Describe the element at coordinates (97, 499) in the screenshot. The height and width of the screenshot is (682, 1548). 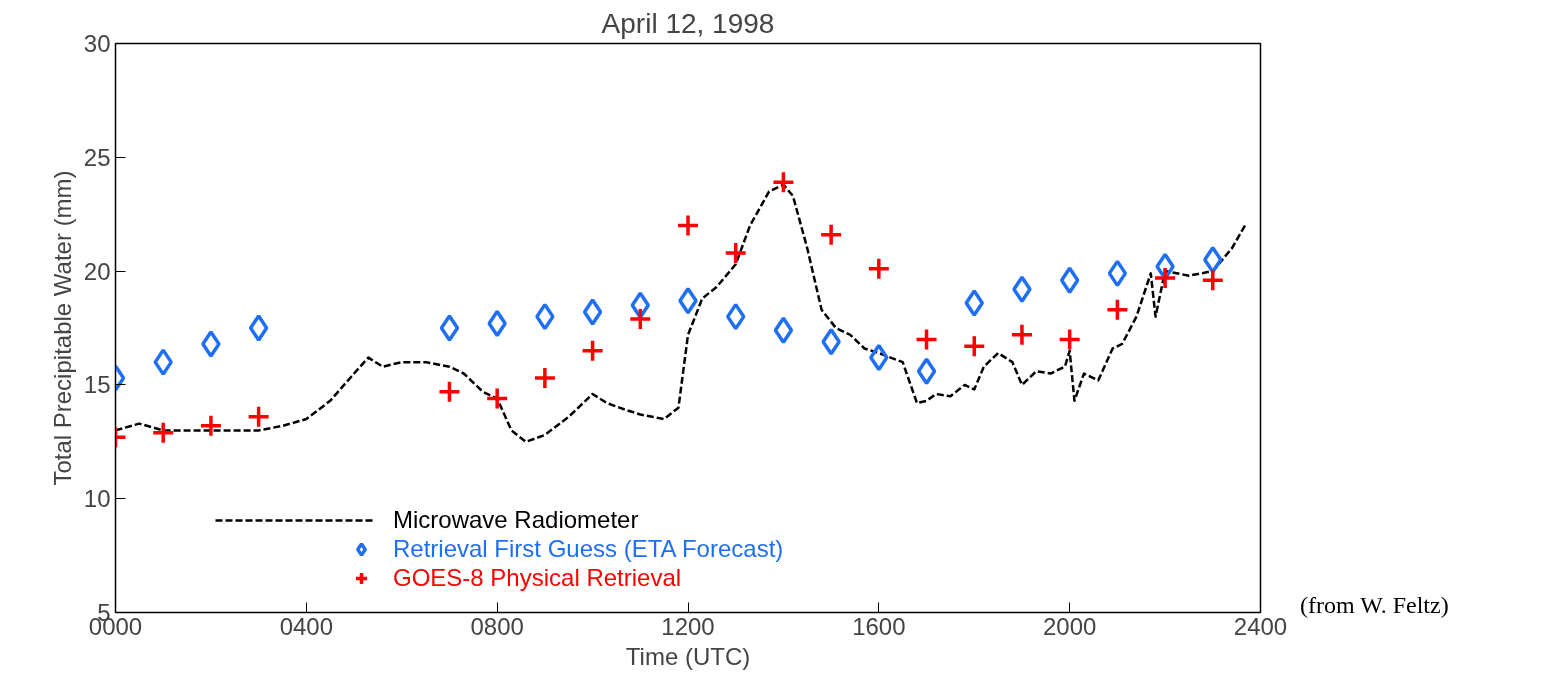
I see `y-tick-label: 10` at that location.